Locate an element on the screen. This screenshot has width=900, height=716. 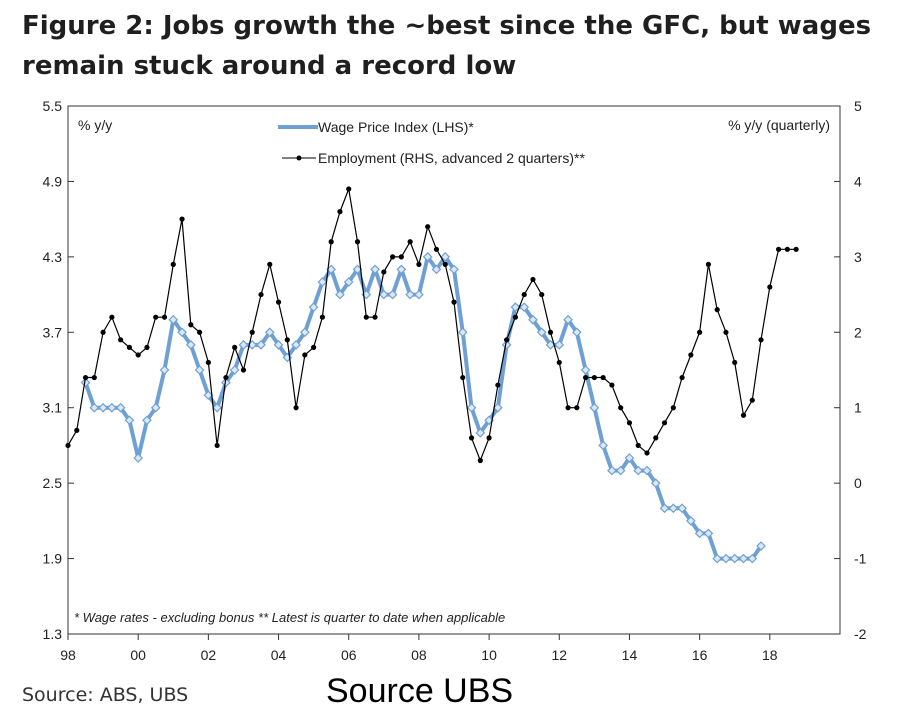
x-tick-label: 04 is located at coordinates (279, 655).